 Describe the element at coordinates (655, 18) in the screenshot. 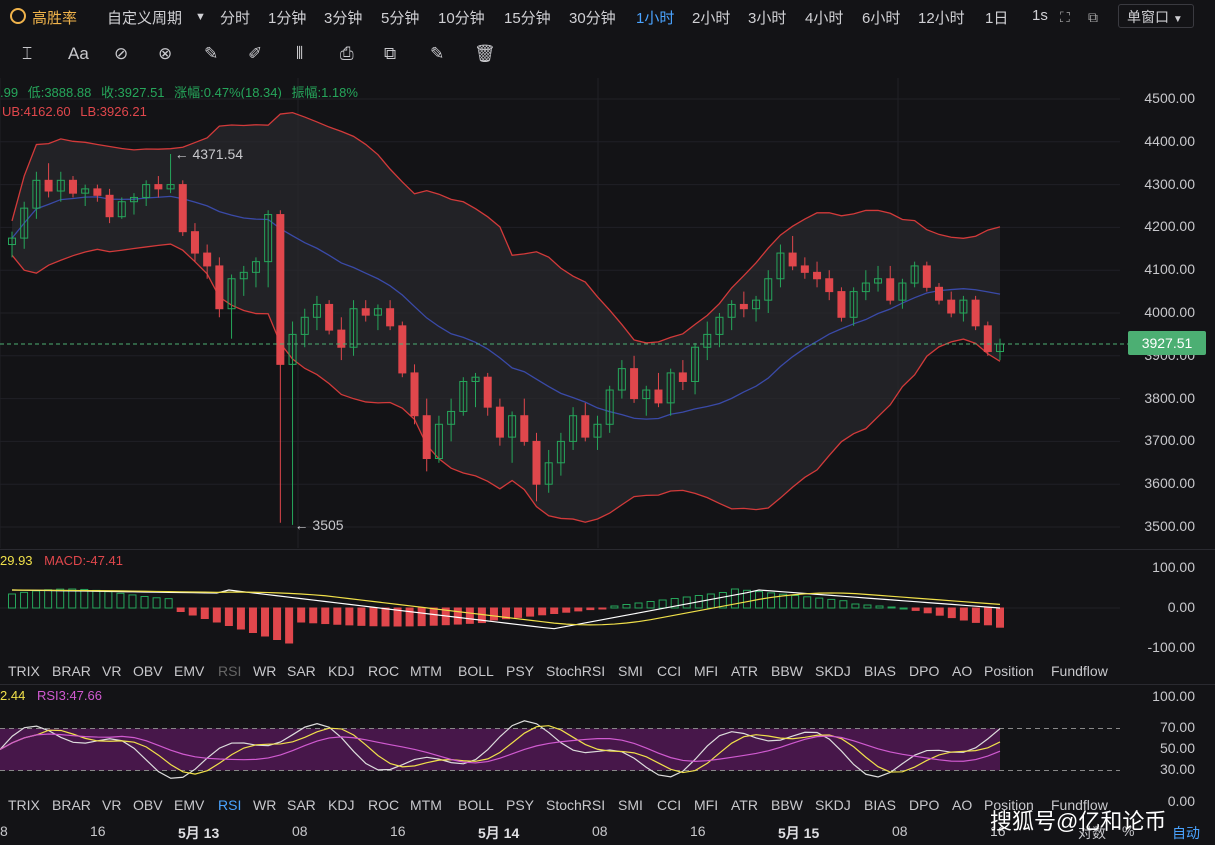

I see `period-tab: 1小时` at that location.